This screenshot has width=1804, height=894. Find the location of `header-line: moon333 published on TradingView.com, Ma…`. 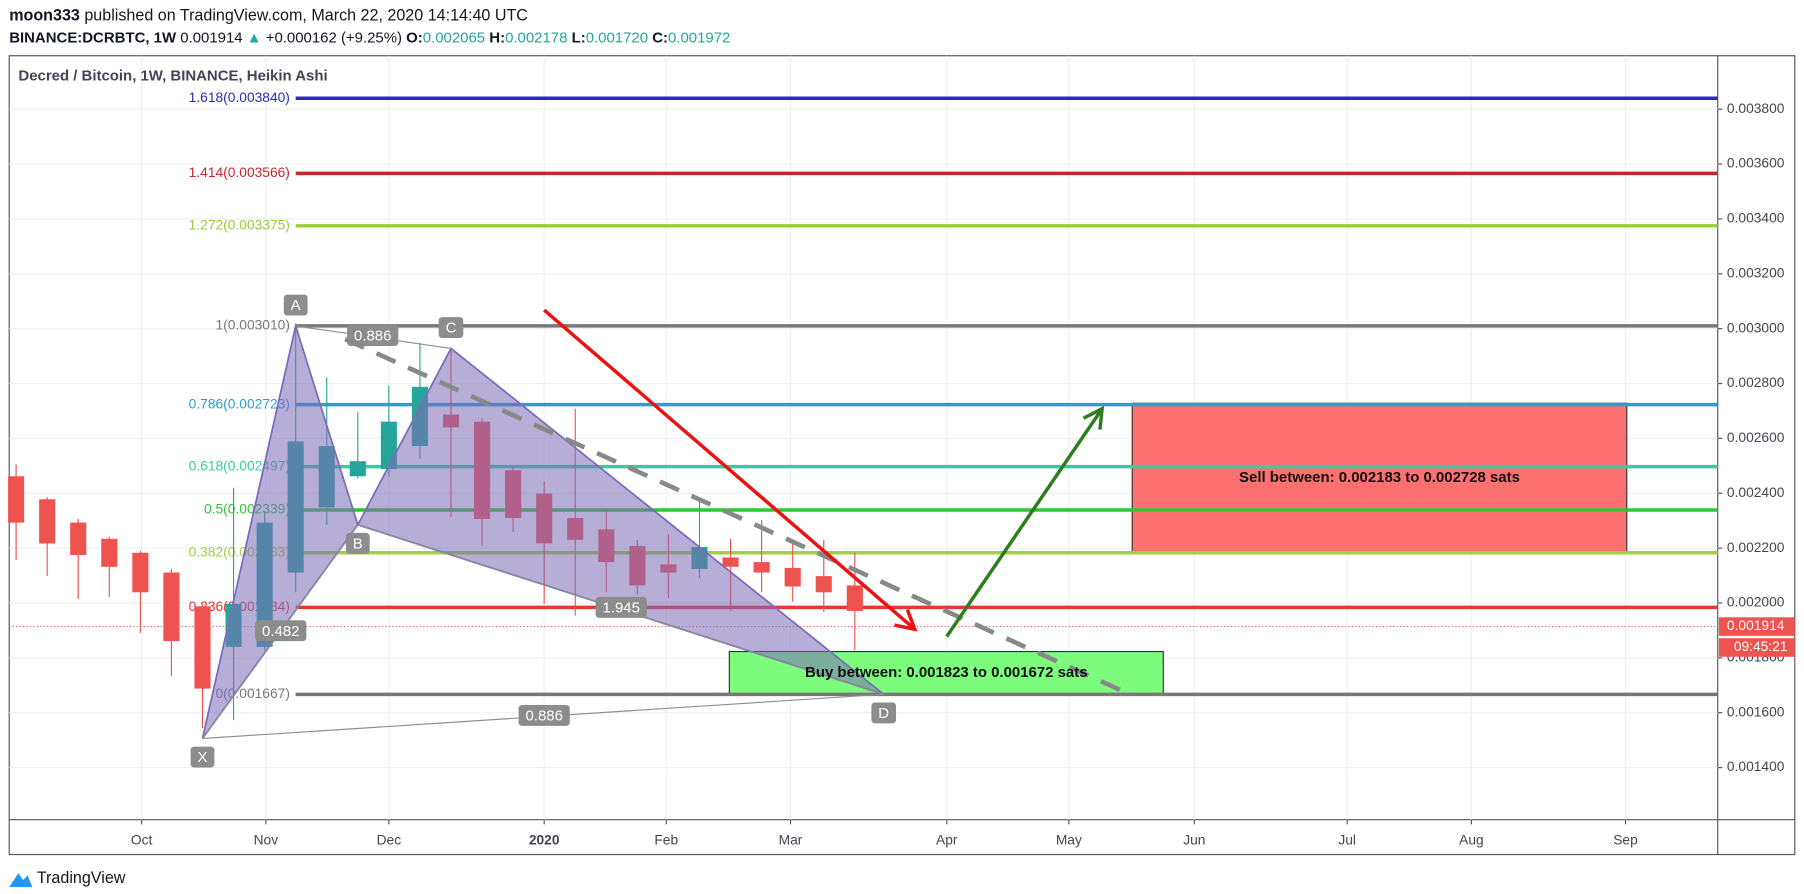

header-line: moon333 published on TradingView.com, Ma… is located at coordinates (268, 15).